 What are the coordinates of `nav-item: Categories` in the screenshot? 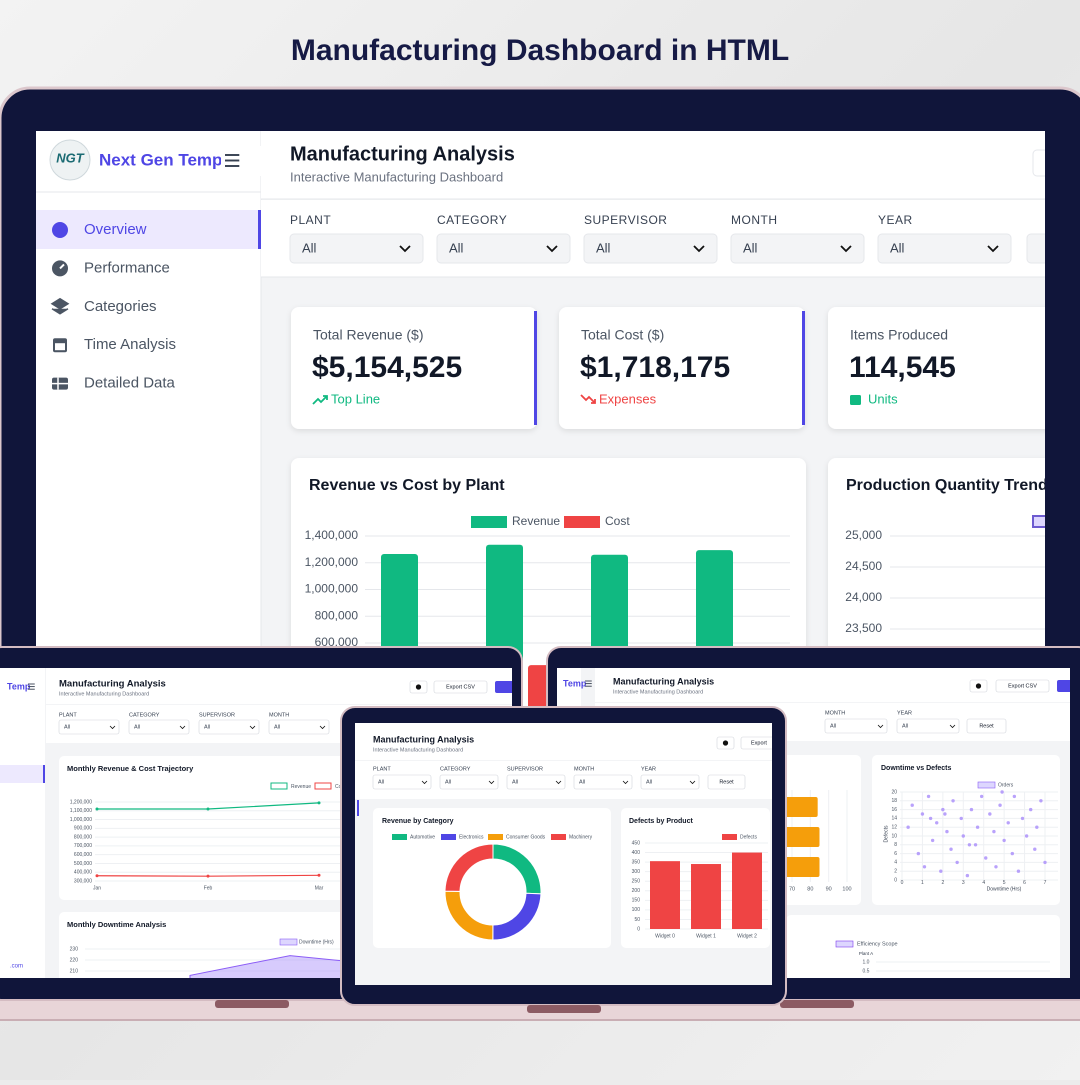 It's located at (103, 306).